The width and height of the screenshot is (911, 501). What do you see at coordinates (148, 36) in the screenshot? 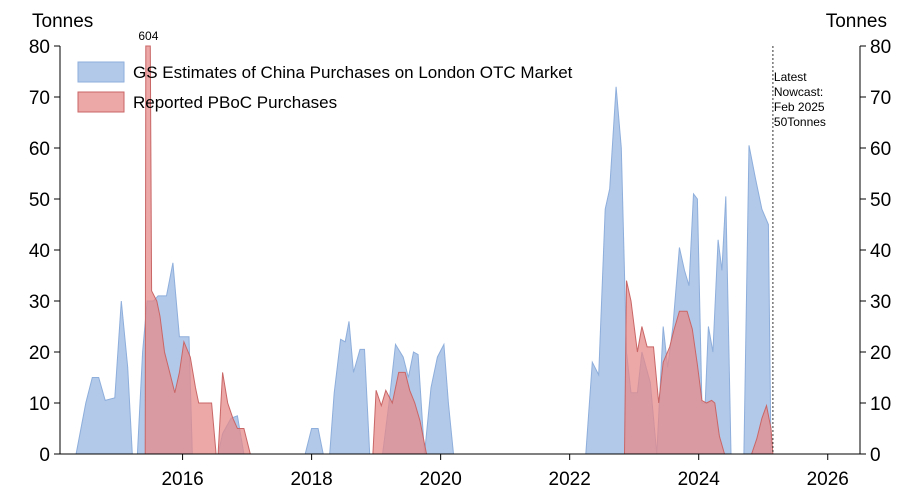
I see `spike-label: 604` at bounding box center [148, 36].